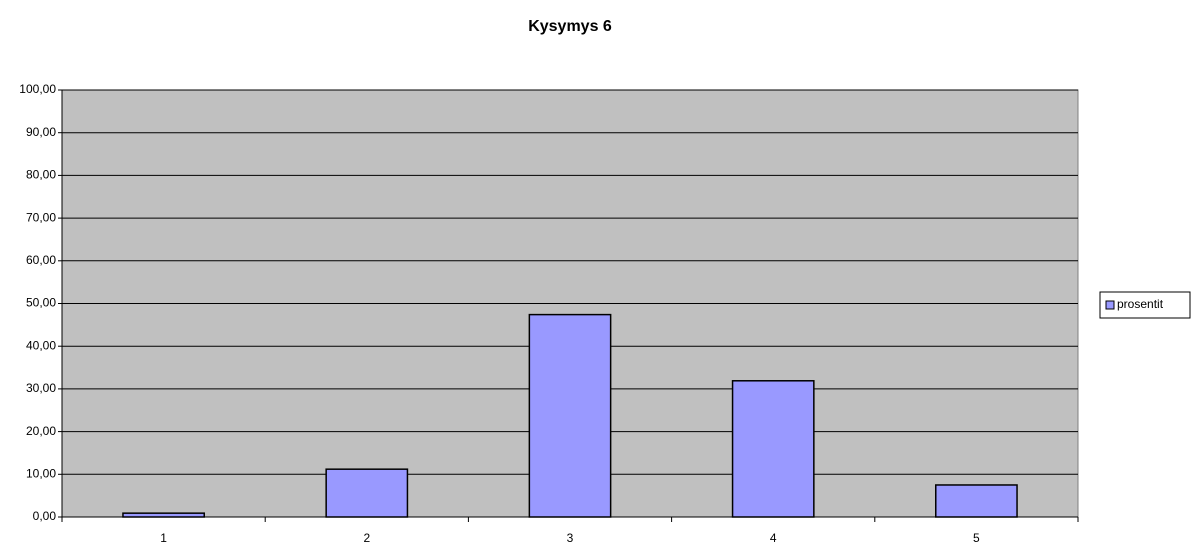  What do you see at coordinates (570, 26) in the screenshot?
I see `chart-title: Kysymys 6` at bounding box center [570, 26].